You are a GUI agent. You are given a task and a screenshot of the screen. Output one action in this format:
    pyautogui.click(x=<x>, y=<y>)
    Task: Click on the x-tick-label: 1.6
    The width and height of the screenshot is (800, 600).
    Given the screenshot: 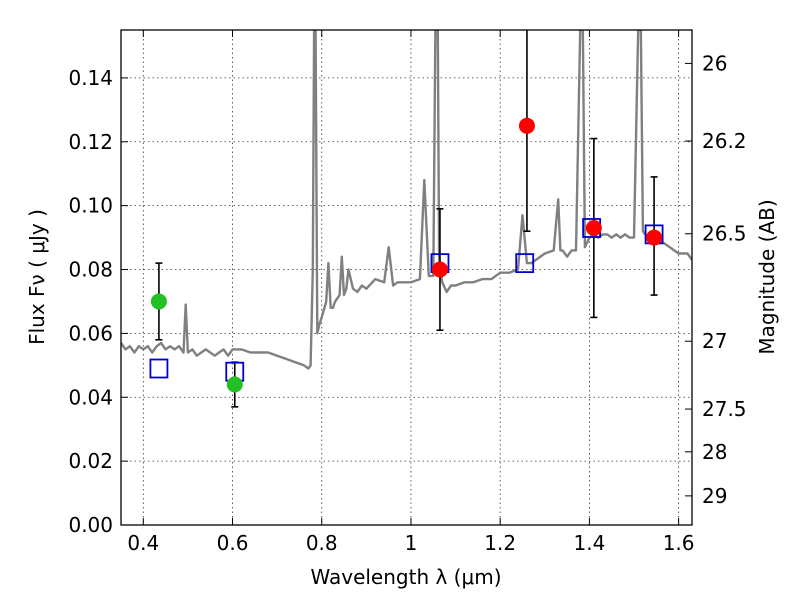 What is the action you would take?
    pyautogui.click(x=679, y=543)
    